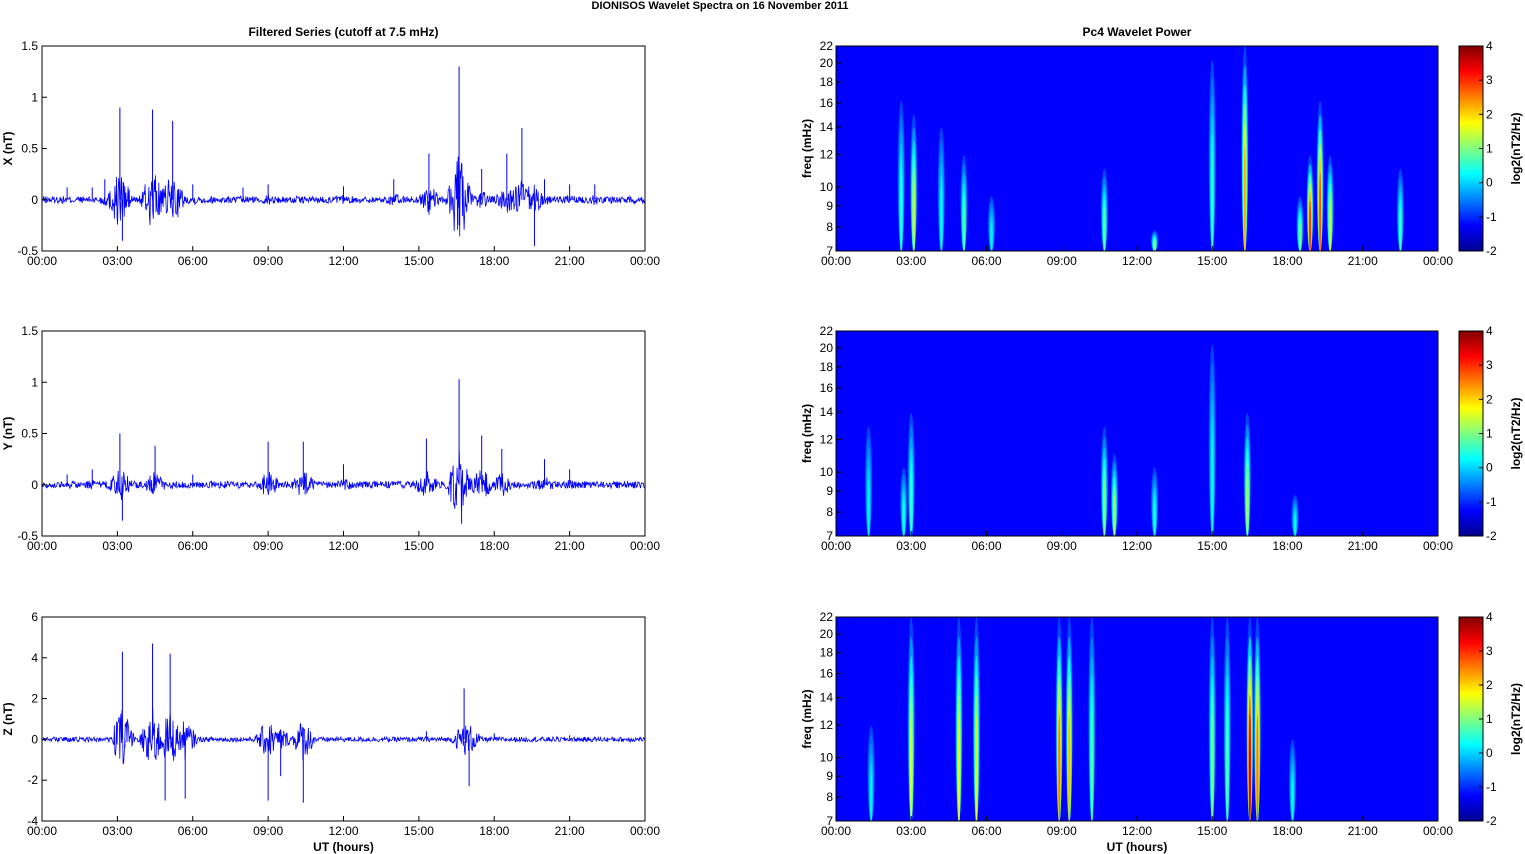 The image size is (1525, 854). Describe the element at coordinates (827, 472) in the screenshot. I see `y-tick-label: 10` at that location.